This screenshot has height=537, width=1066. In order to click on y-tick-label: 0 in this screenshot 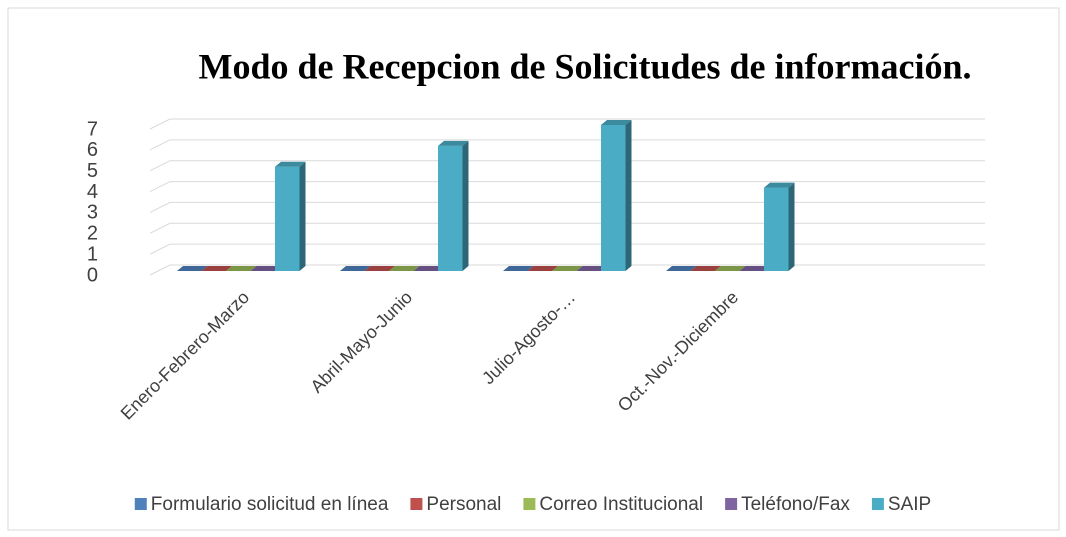, I will do `click(92, 275)`.